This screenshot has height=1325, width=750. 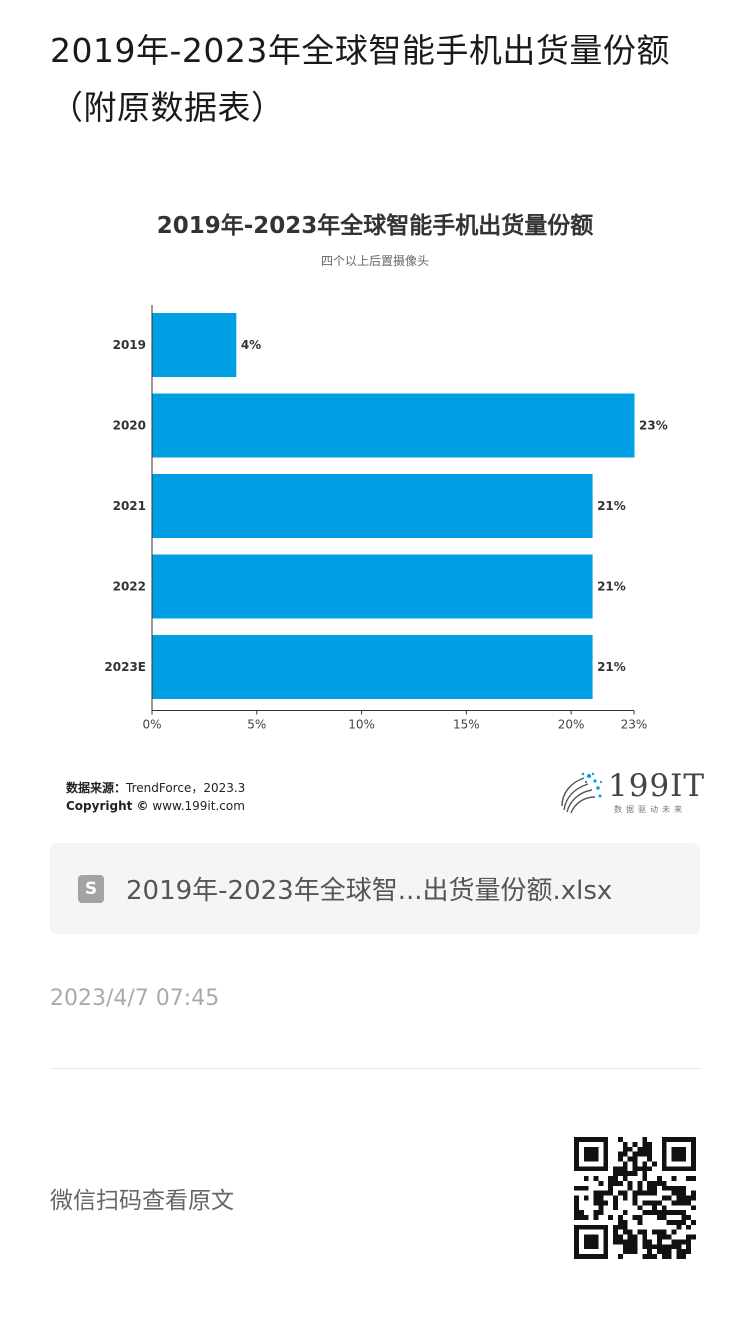 I want to click on copyright-text: www.199it.com, so click(x=198, y=806).